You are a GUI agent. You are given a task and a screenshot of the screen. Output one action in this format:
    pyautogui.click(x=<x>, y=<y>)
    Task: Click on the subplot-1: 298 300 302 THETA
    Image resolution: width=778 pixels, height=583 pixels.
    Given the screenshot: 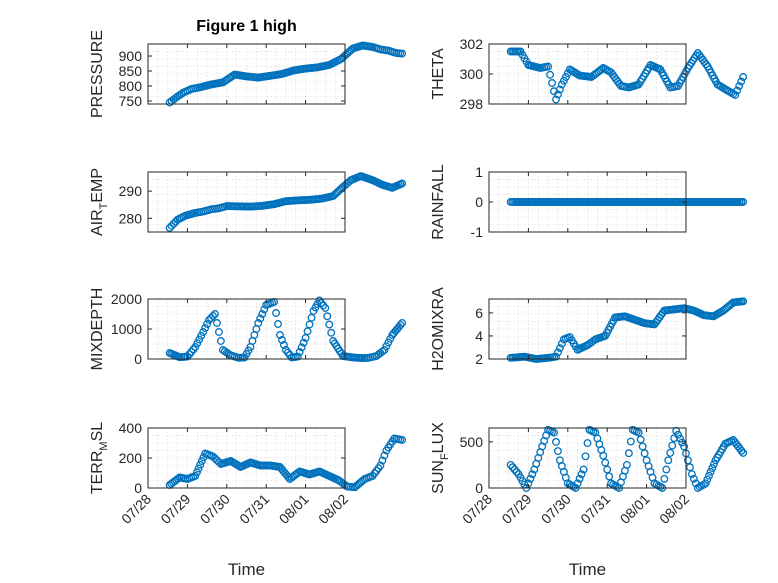 What is the action you would take?
    pyautogui.click(x=589, y=74)
    